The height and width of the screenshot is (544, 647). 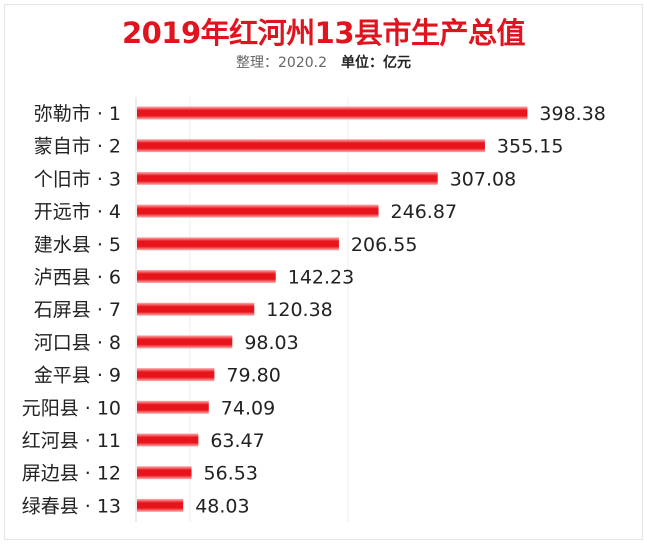 What do you see at coordinates (77, 376) in the screenshot?
I see `category-label: 金平县 · 9` at bounding box center [77, 376].